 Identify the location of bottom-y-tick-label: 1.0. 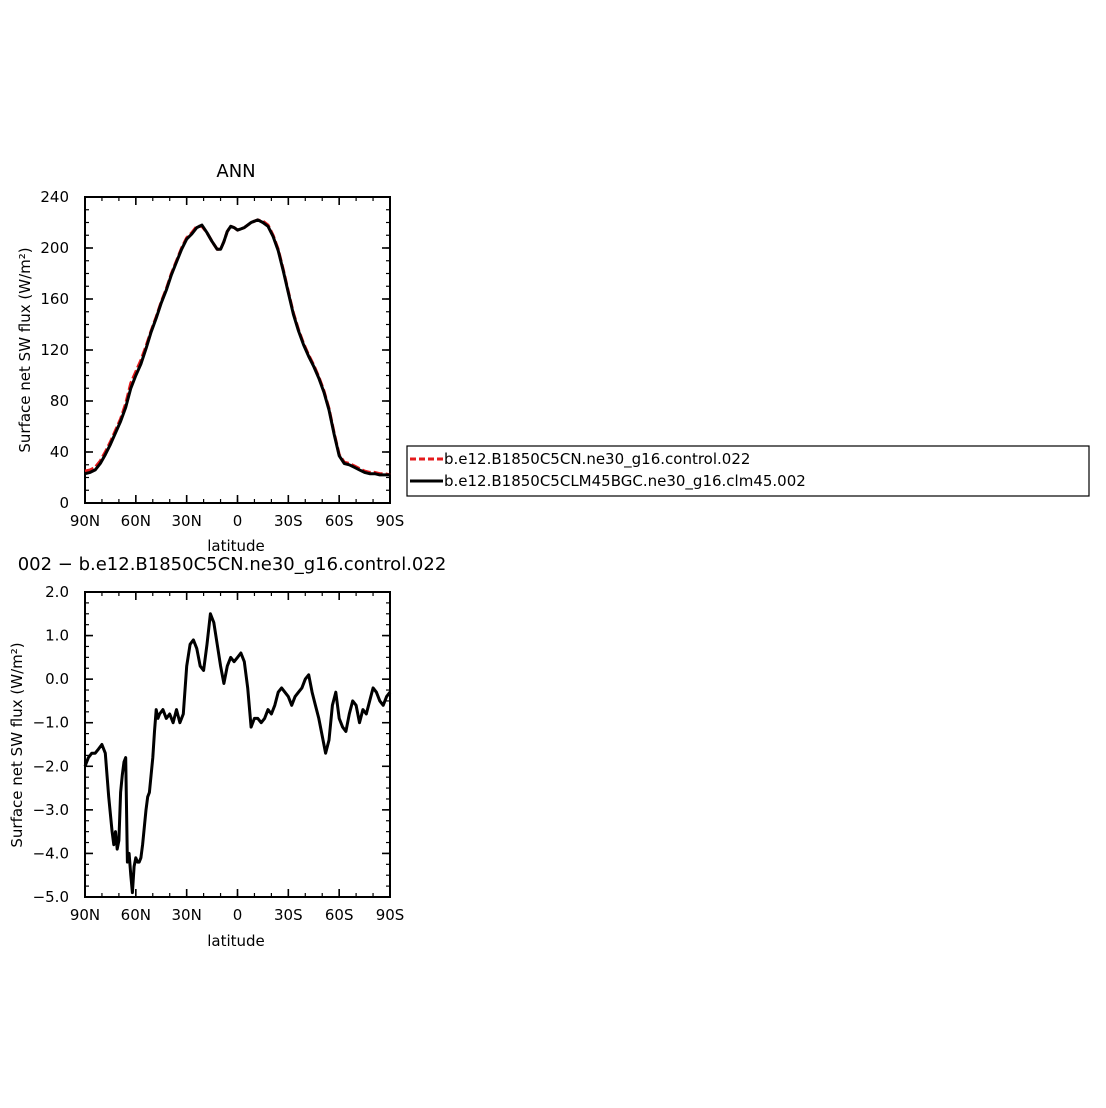
(57, 636).